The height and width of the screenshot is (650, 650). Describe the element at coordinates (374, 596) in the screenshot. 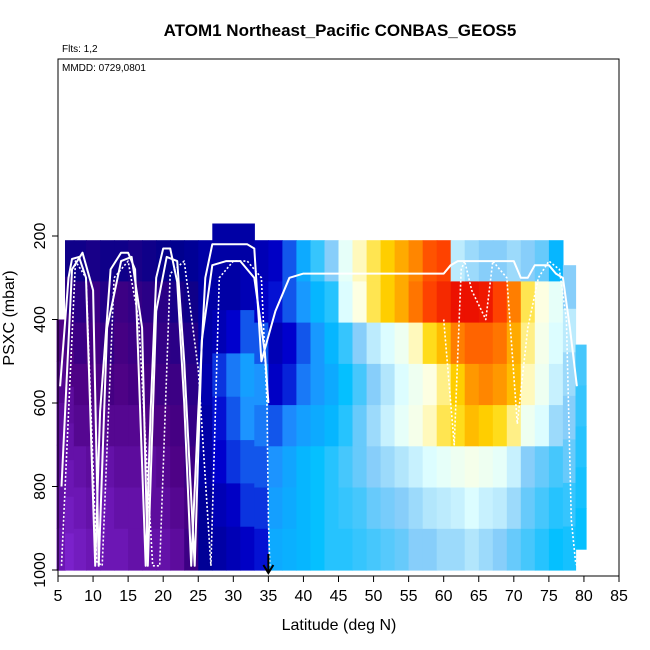

I see `x-tick-label: 50` at that location.